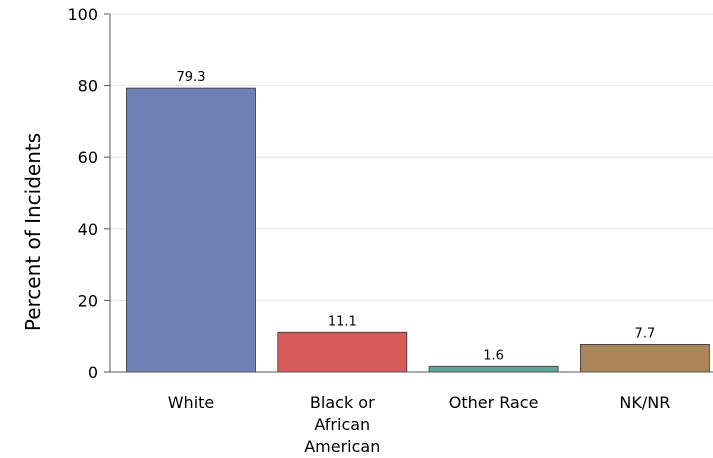  I want to click on x-tick-label: Black or, so click(342, 402).